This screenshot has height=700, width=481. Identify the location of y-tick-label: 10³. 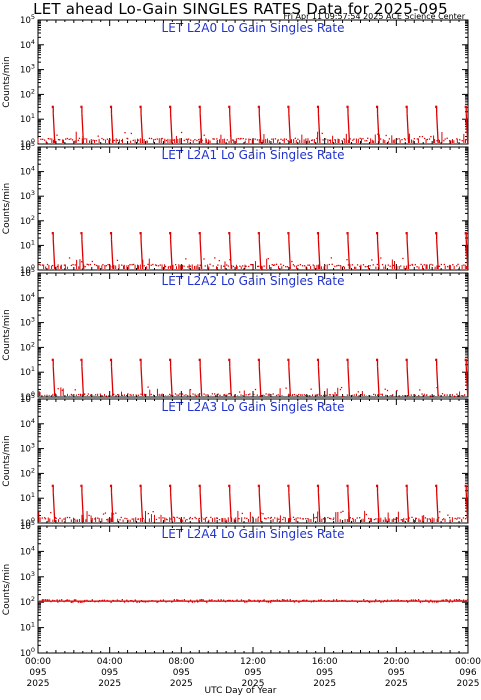
(27, 195).